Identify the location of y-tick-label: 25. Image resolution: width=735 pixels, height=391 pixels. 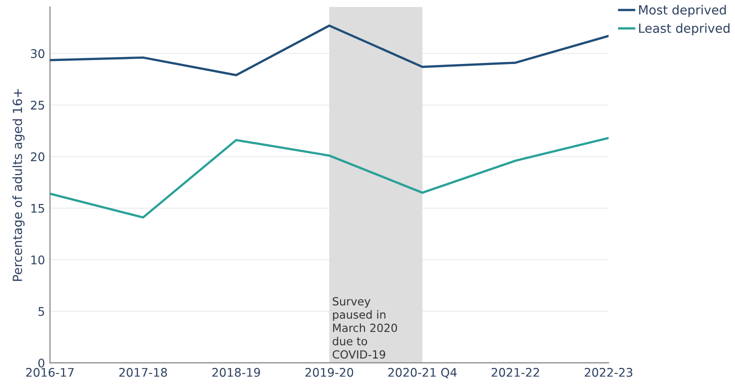
(37, 105).